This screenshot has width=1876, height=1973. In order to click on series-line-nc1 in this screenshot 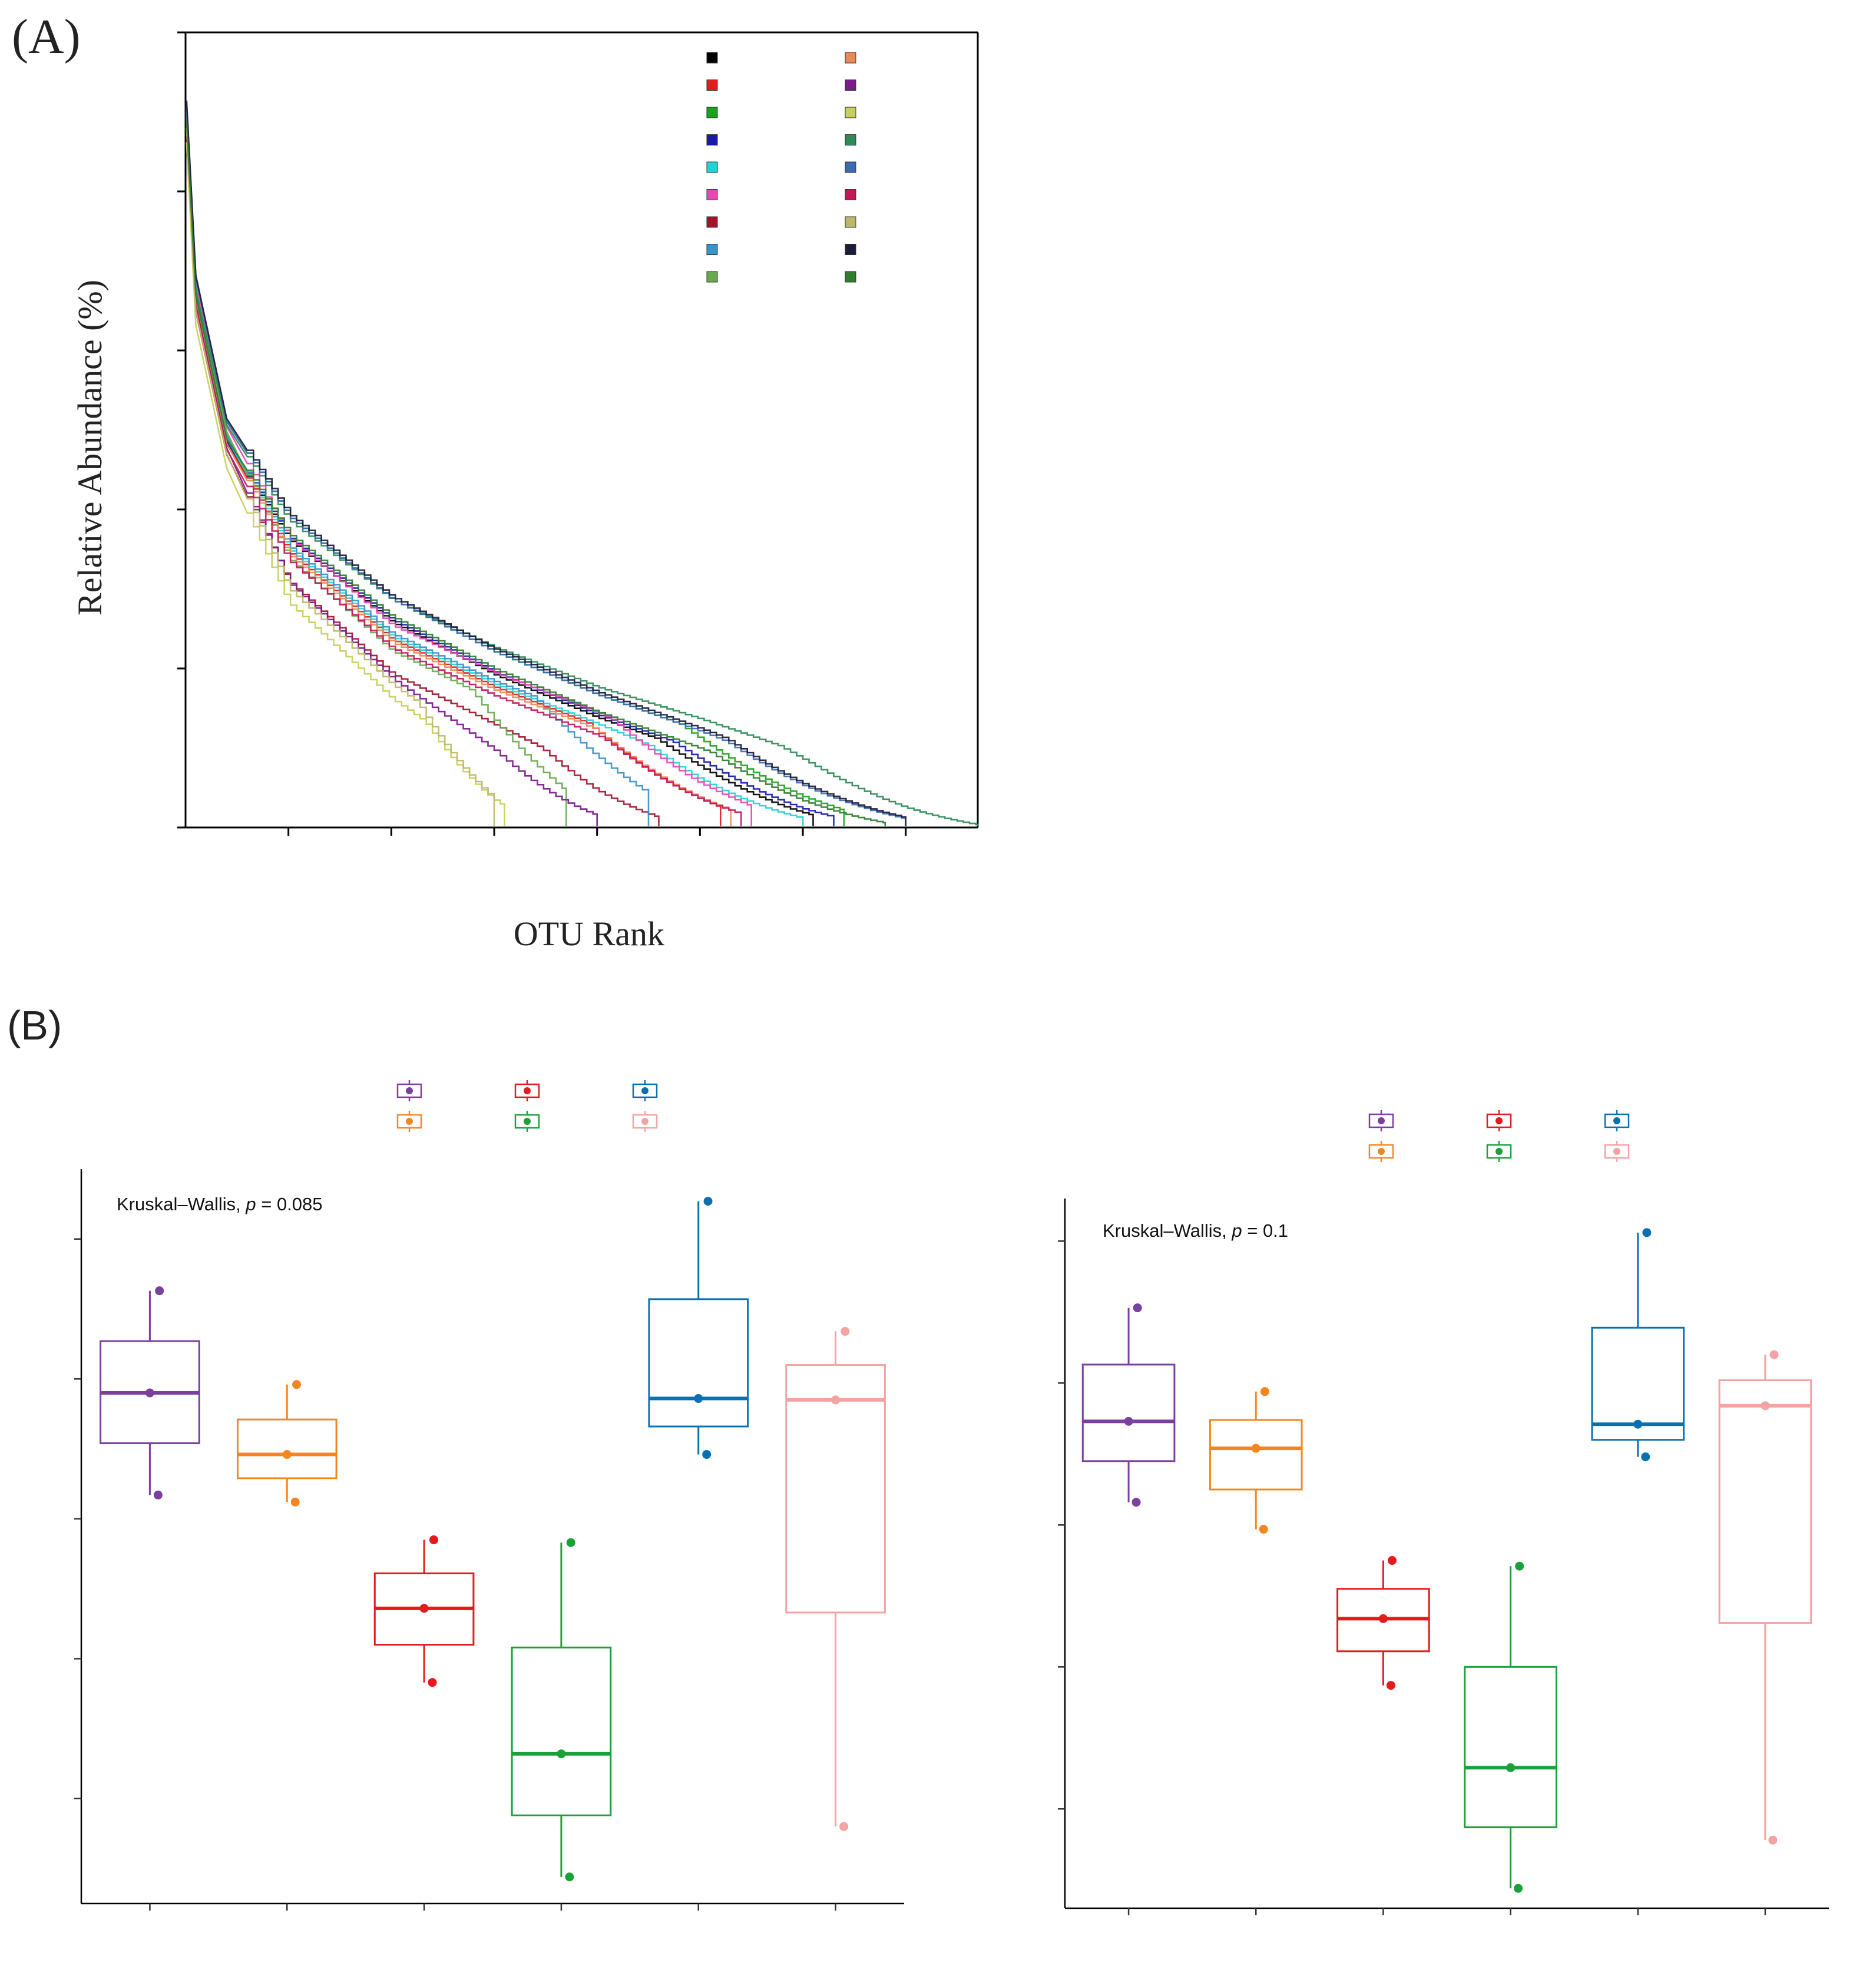, I will do `click(459, 472)`.